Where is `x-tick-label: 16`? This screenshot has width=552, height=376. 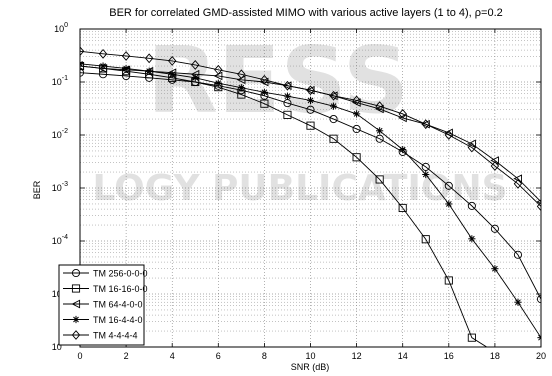
x-tick-label: 16 is located at coordinates (449, 356).